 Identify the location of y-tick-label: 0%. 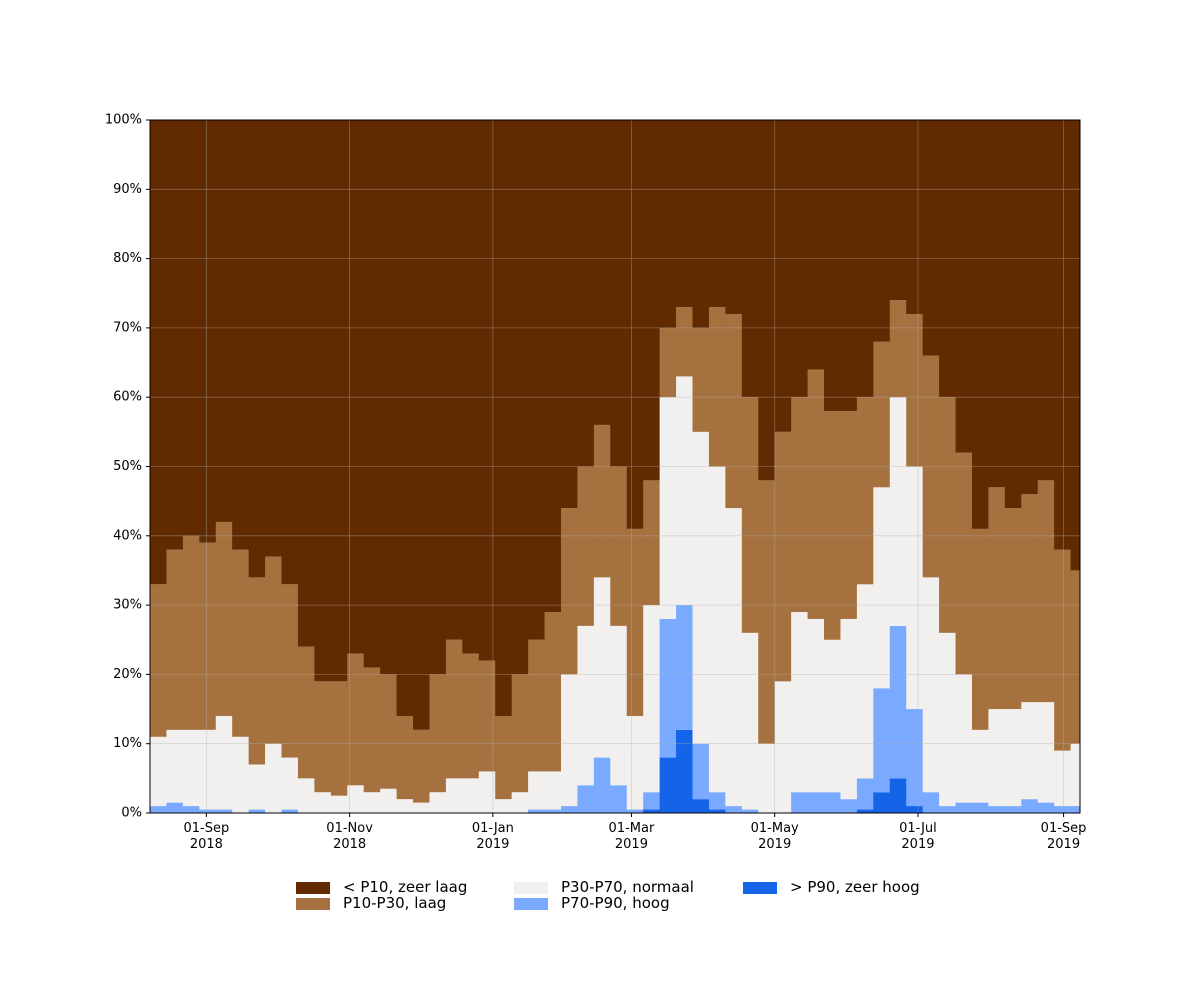
(131, 813).